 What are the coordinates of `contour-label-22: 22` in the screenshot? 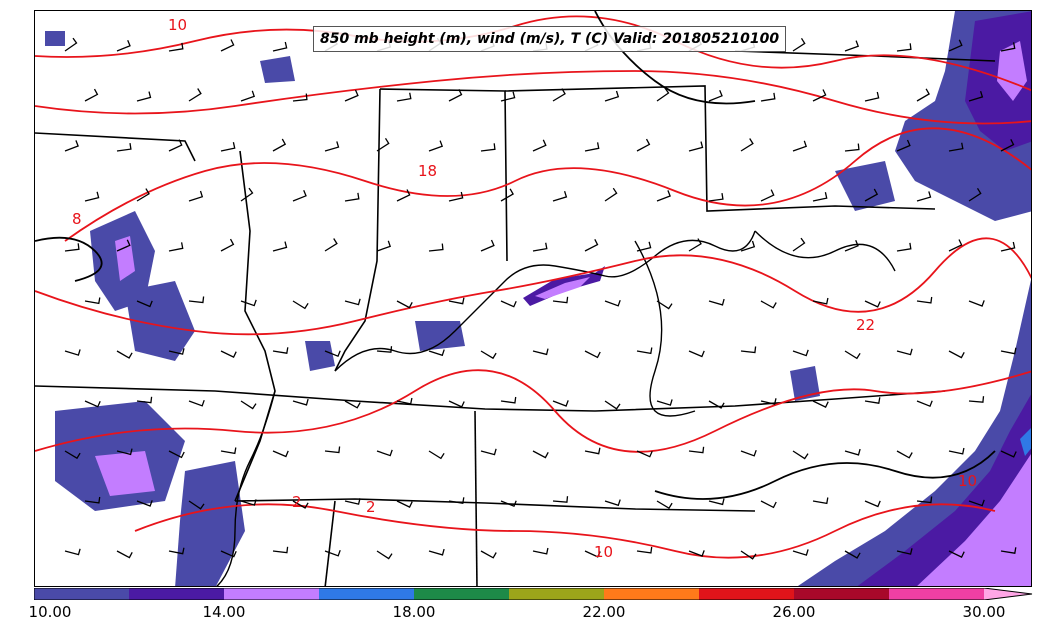 It's located at (866, 325).